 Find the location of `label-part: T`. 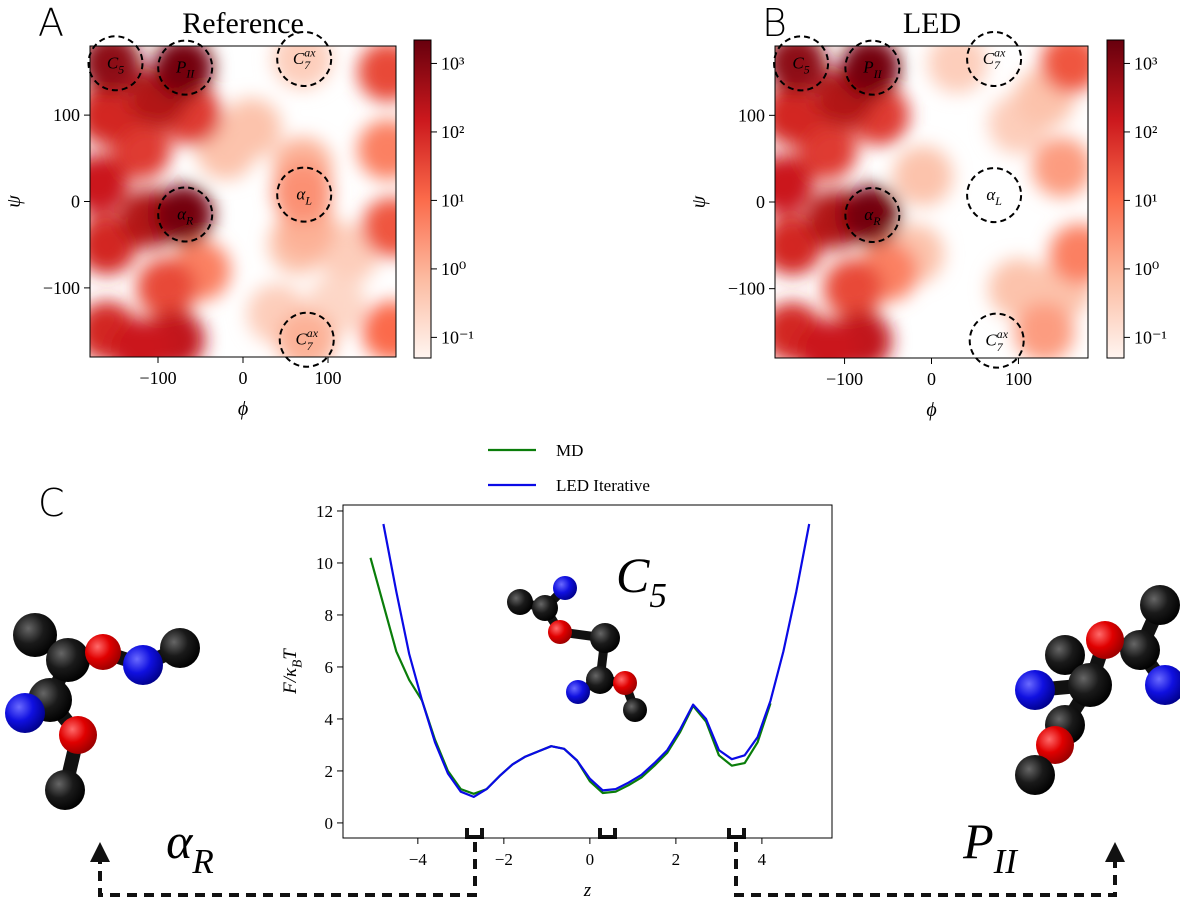

label-part: T is located at coordinates (290, 654).